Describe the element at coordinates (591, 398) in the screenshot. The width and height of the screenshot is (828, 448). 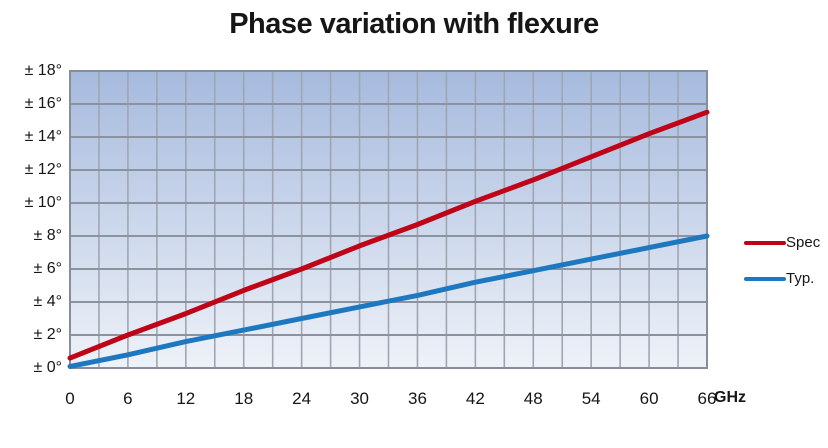
I see `x-tick-label: 54` at that location.